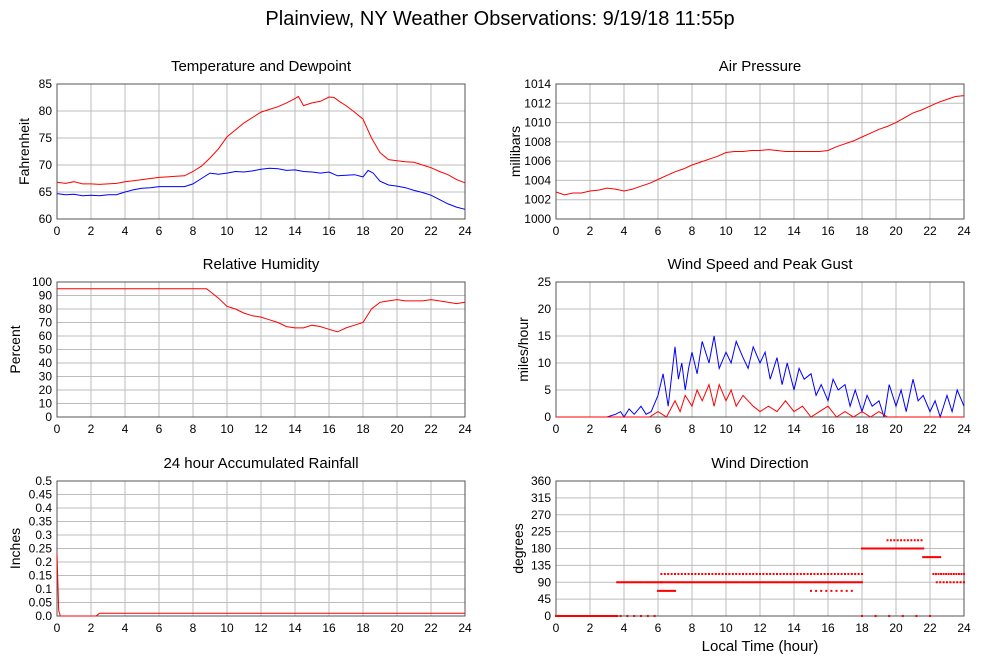  I want to click on pressure-chart-title: Air Pressure, so click(760, 66).